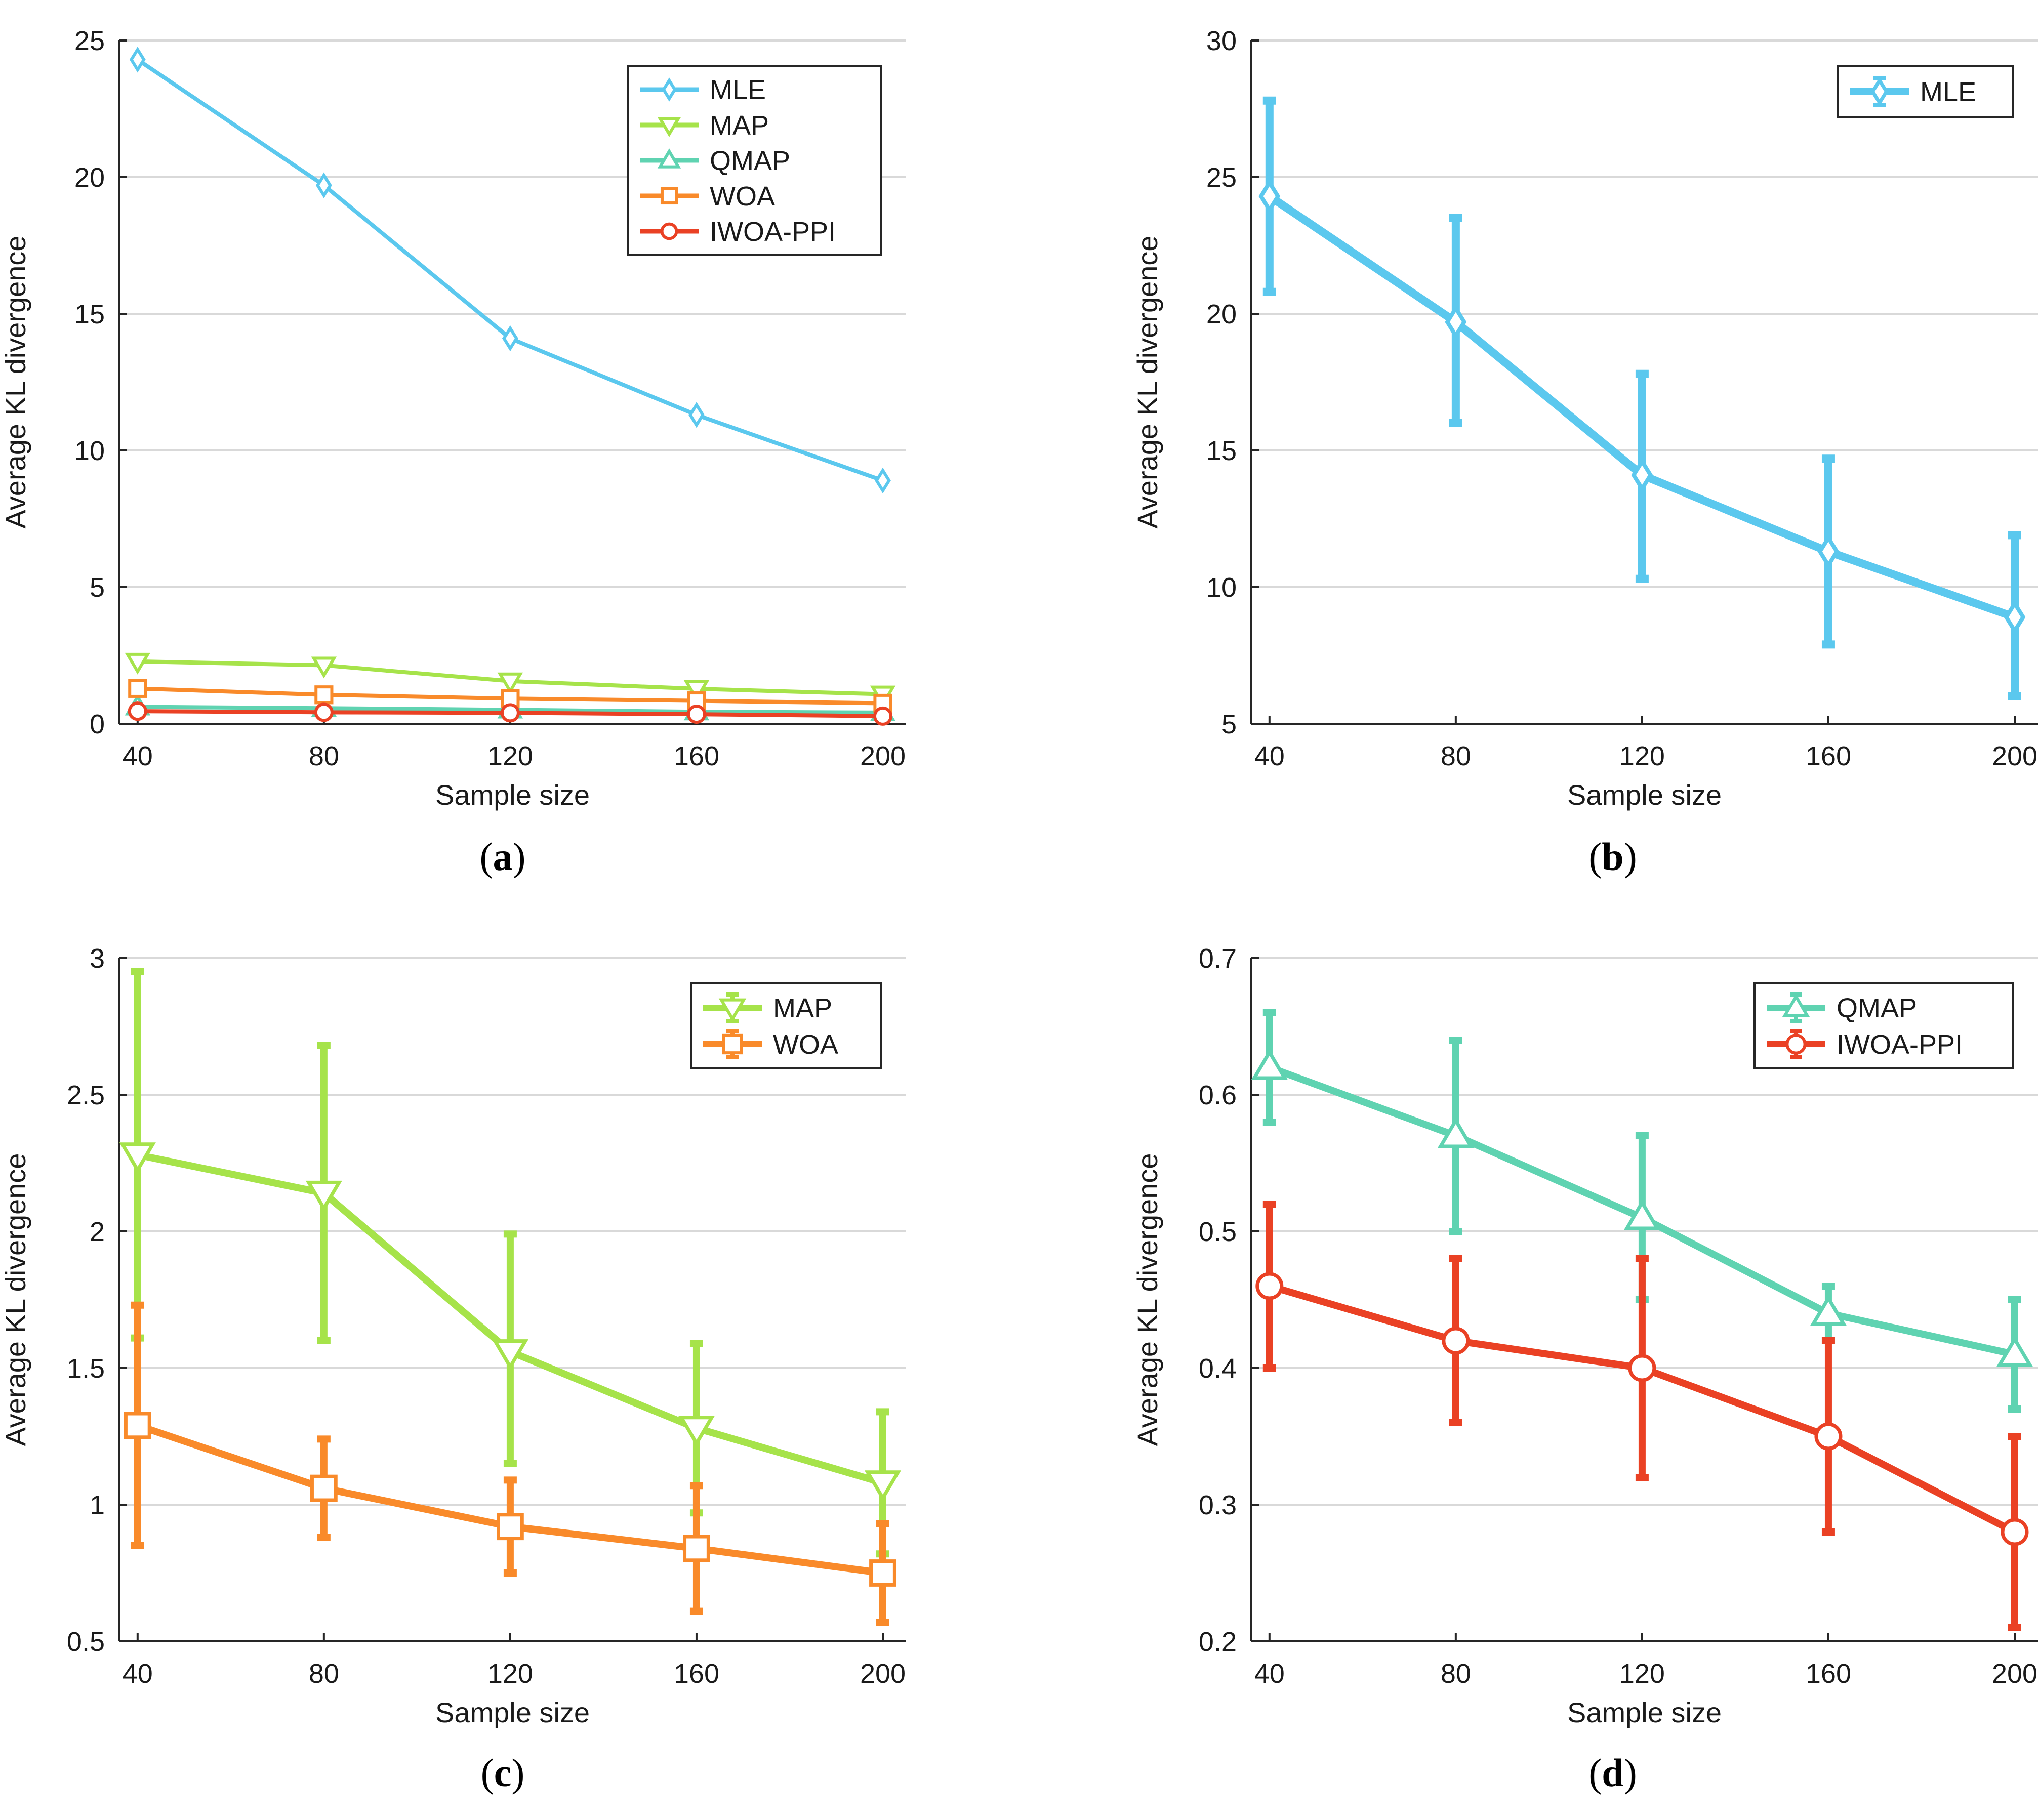  Describe the element at coordinates (1221, 41) in the screenshot. I see `y-tick-label: 30` at that location.